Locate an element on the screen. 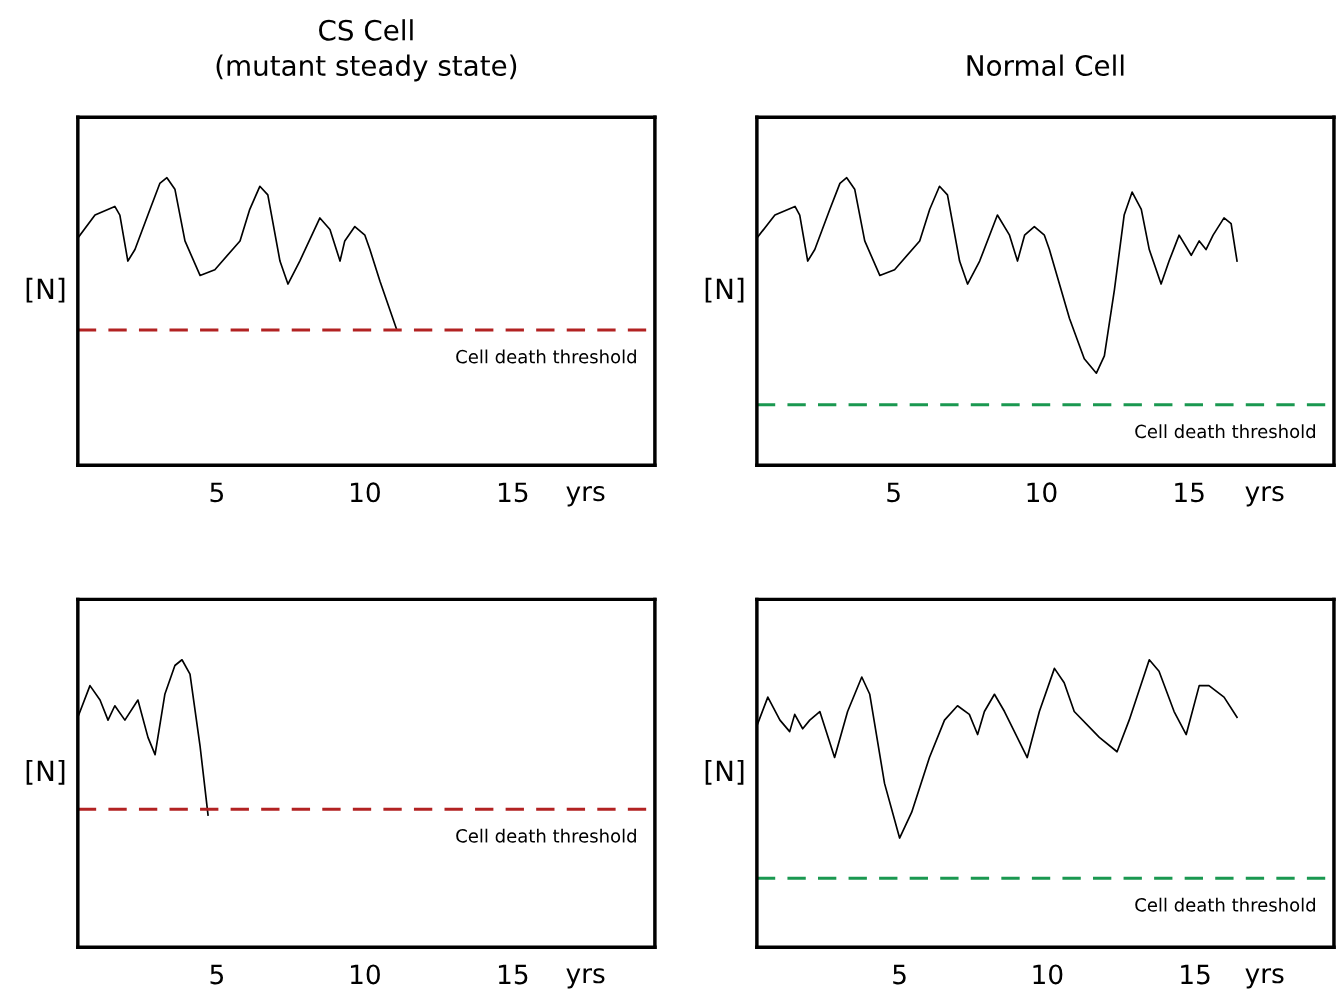  chart-title: CS Cell (mutant steady state) is located at coordinates (366, 50).